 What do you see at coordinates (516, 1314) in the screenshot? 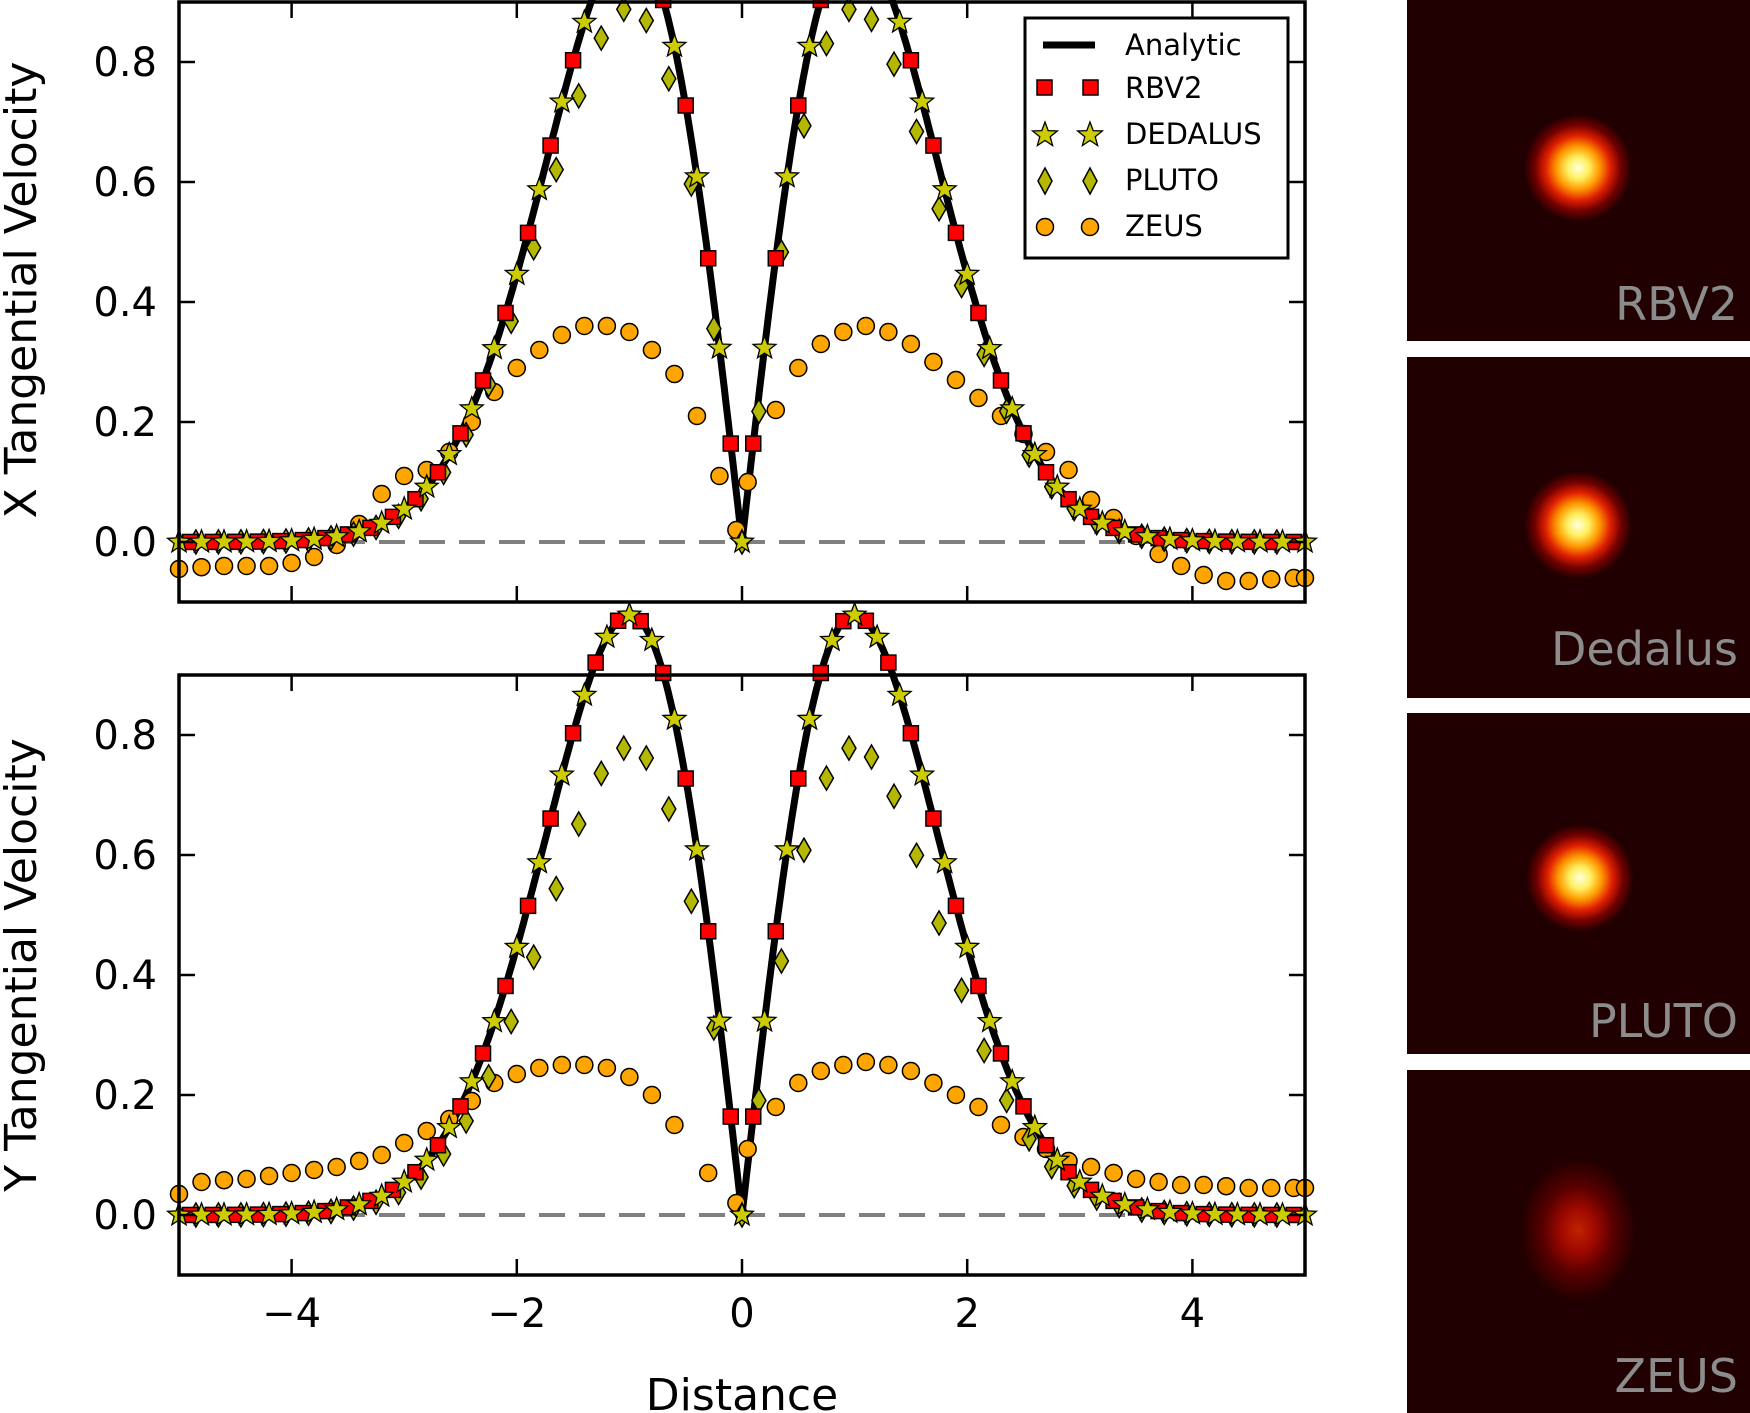
I see `y-velocity-xtick-label: −2` at bounding box center [516, 1314].